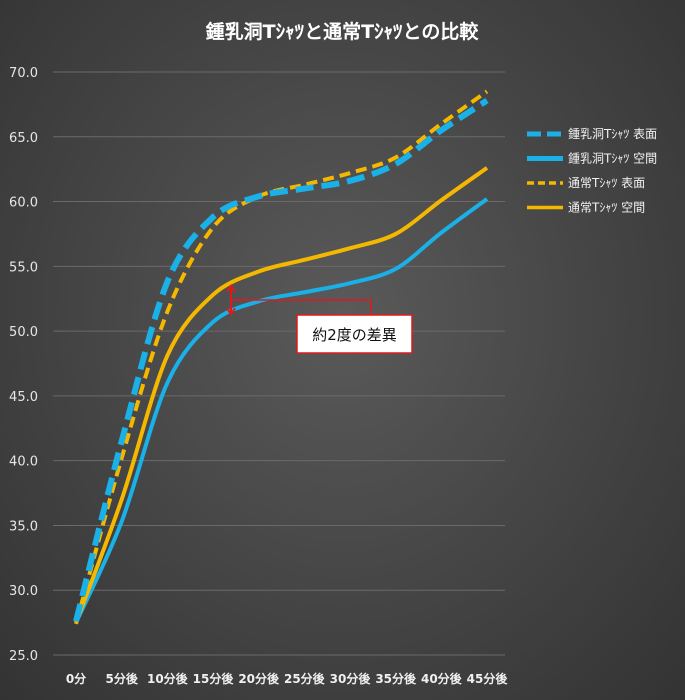  I want to click on y-tick-label: 40.0, so click(23, 462).